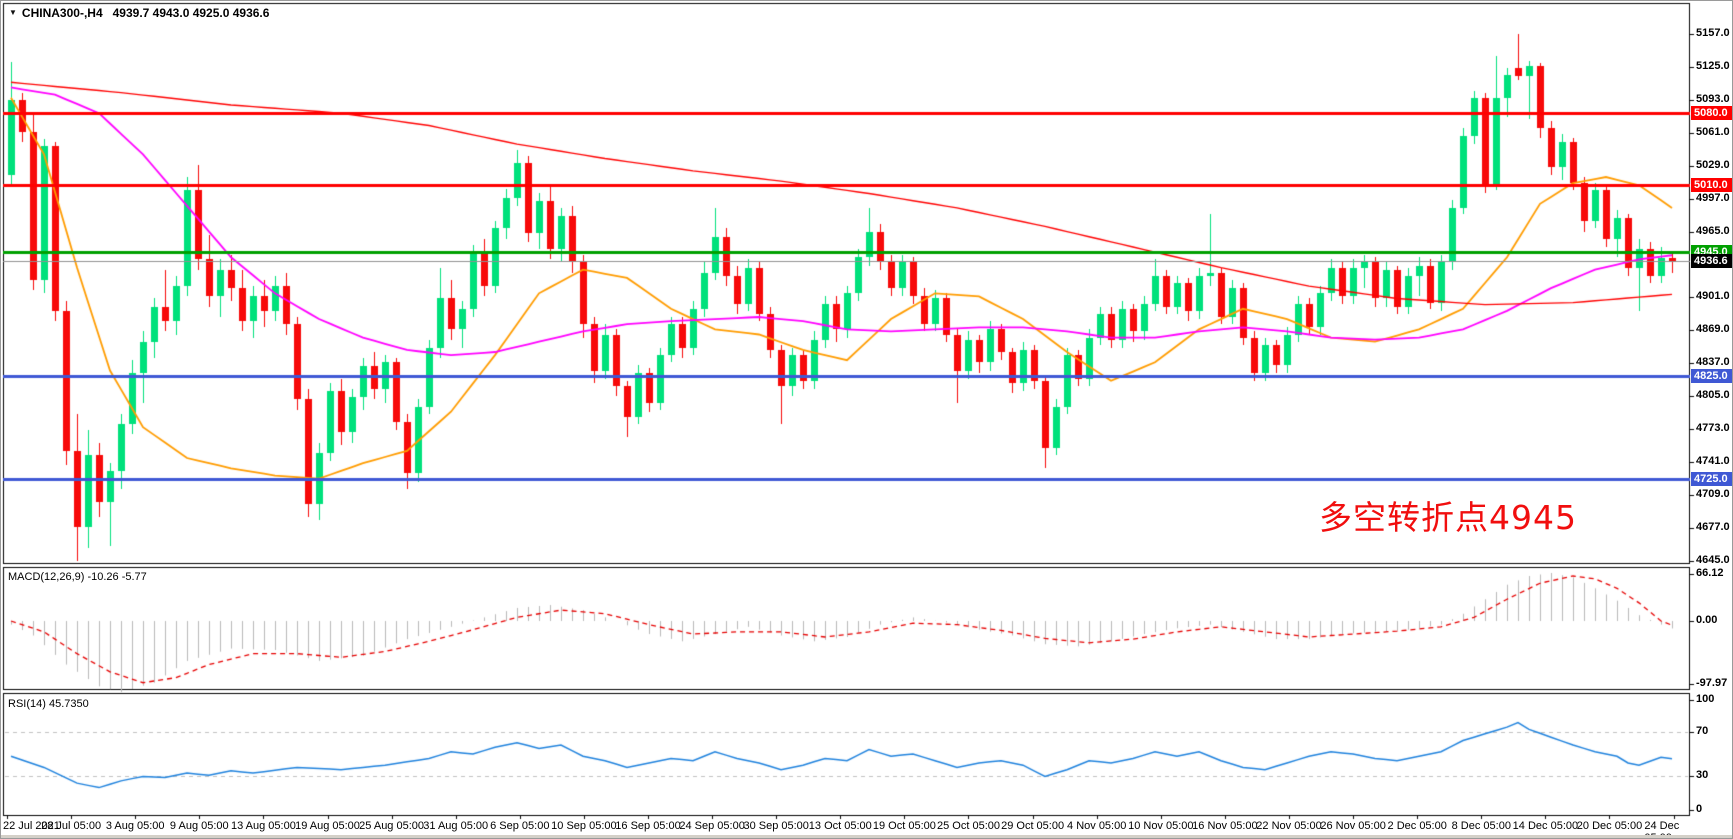 This screenshot has width=1733, height=839. I want to click on time-axis-label: 22 Jul 2021, so click(31, 826).